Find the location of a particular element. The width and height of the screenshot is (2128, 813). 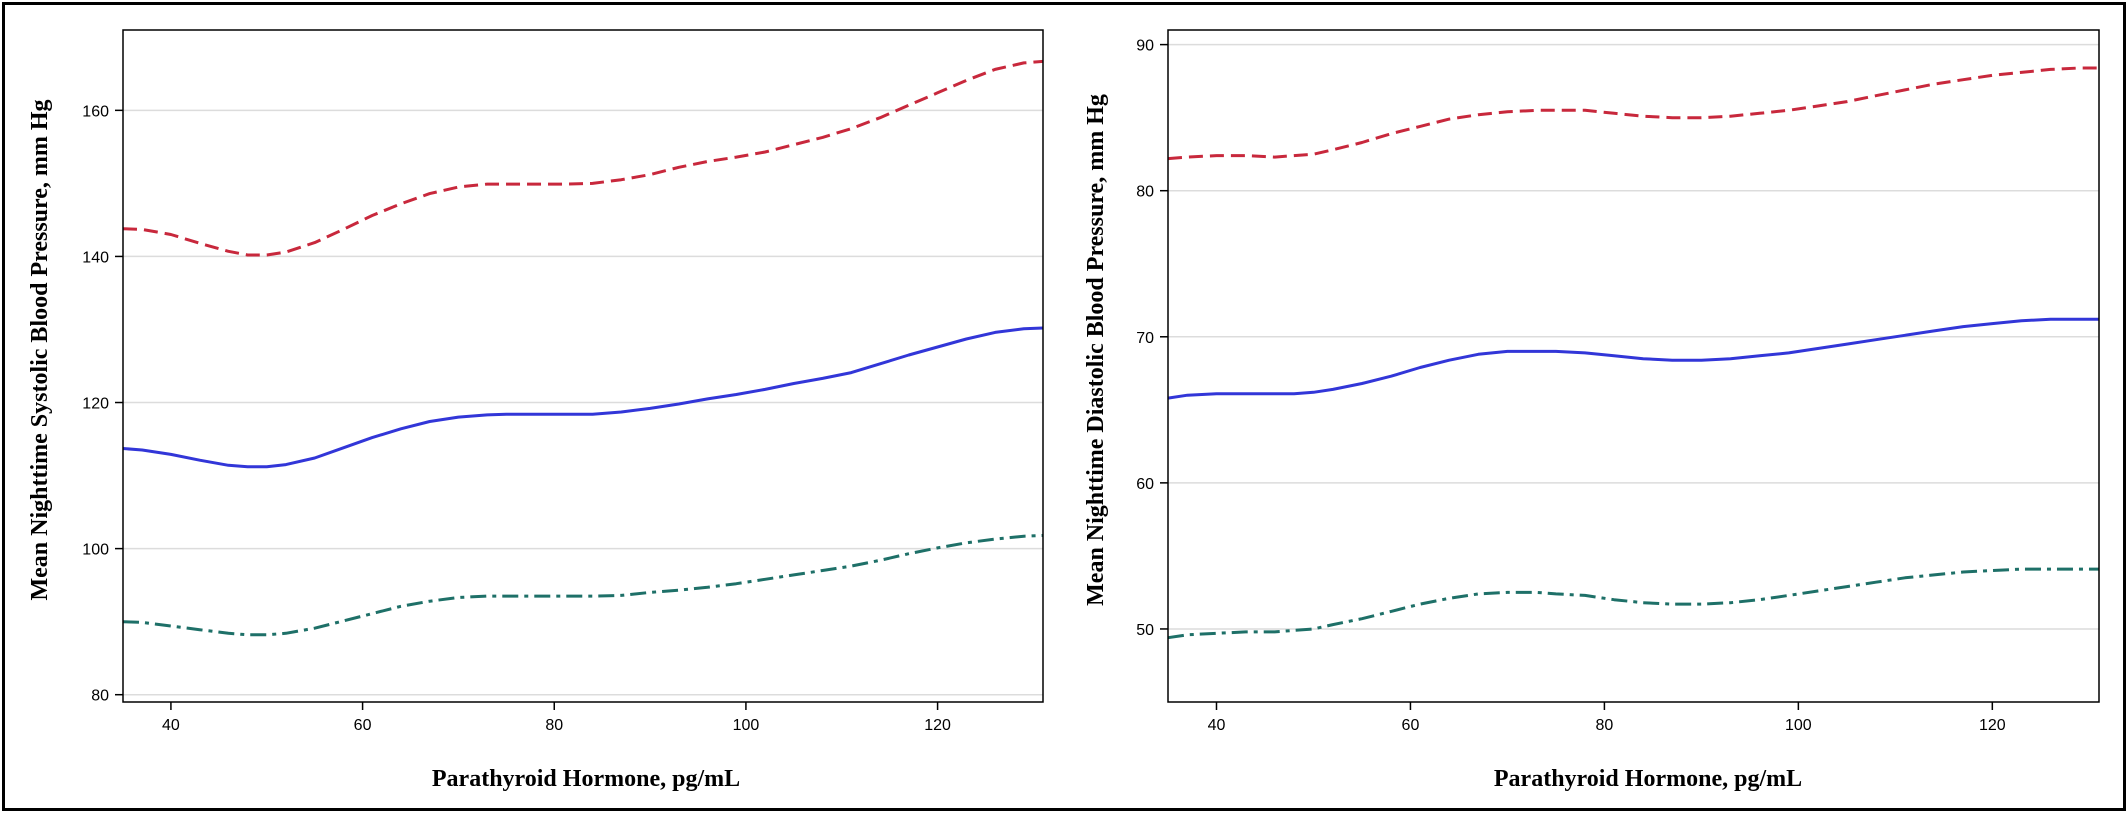

y-tick-label: 70 is located at coordinates (1145, 338).